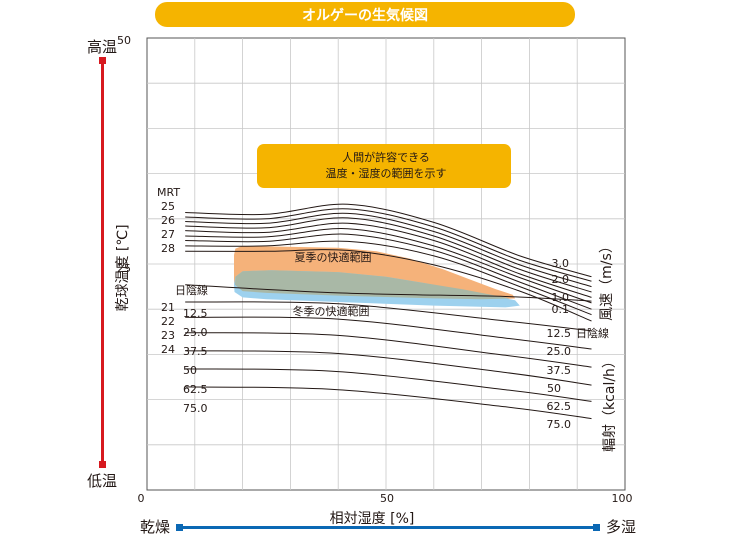 This screenshot has width=750, height=547. I want to click on low-temp-label: 低温, so click(102, 481).